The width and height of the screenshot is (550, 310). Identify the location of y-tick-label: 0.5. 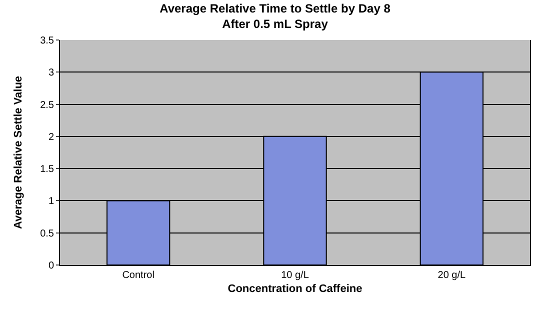
(47, 234).